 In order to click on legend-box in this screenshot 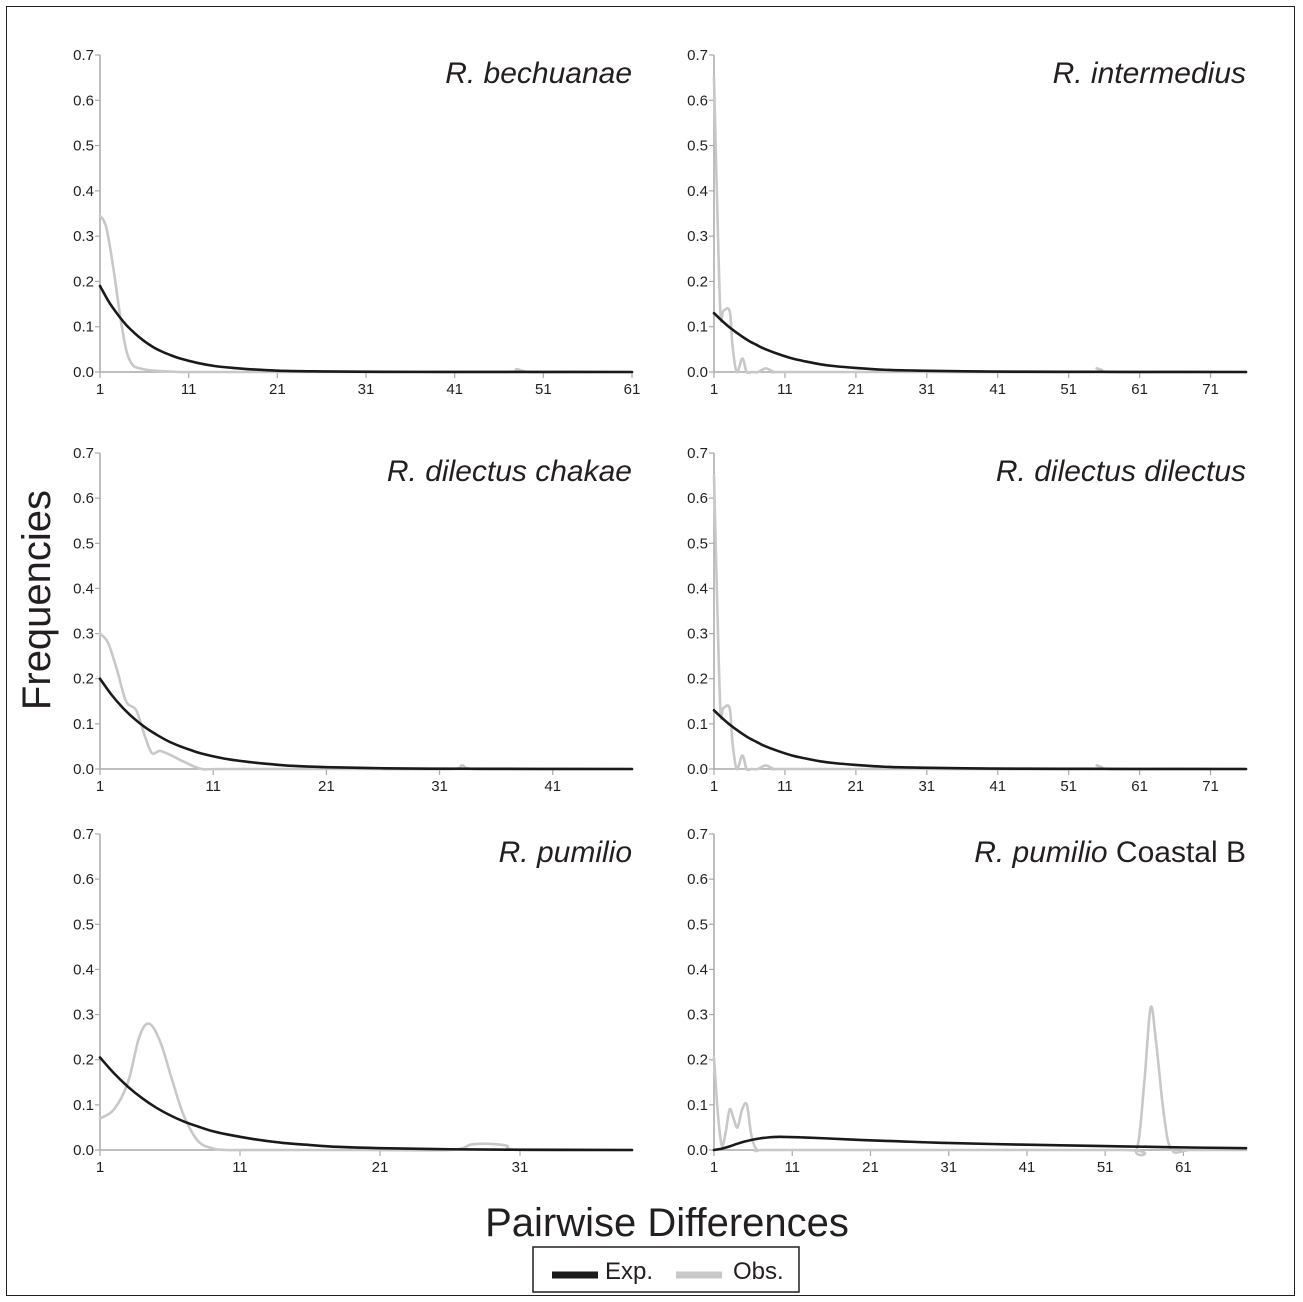, I will do `click(666, 1269)`.